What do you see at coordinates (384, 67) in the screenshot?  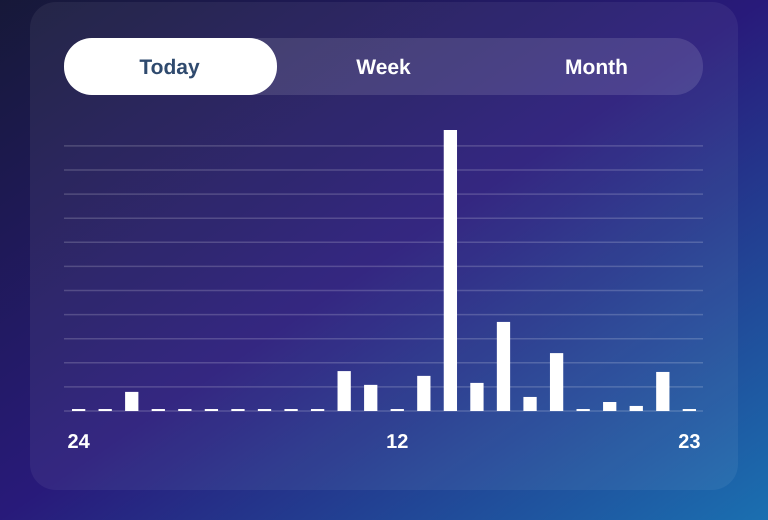 I see `text: Week` at bounding box center [384, 67].